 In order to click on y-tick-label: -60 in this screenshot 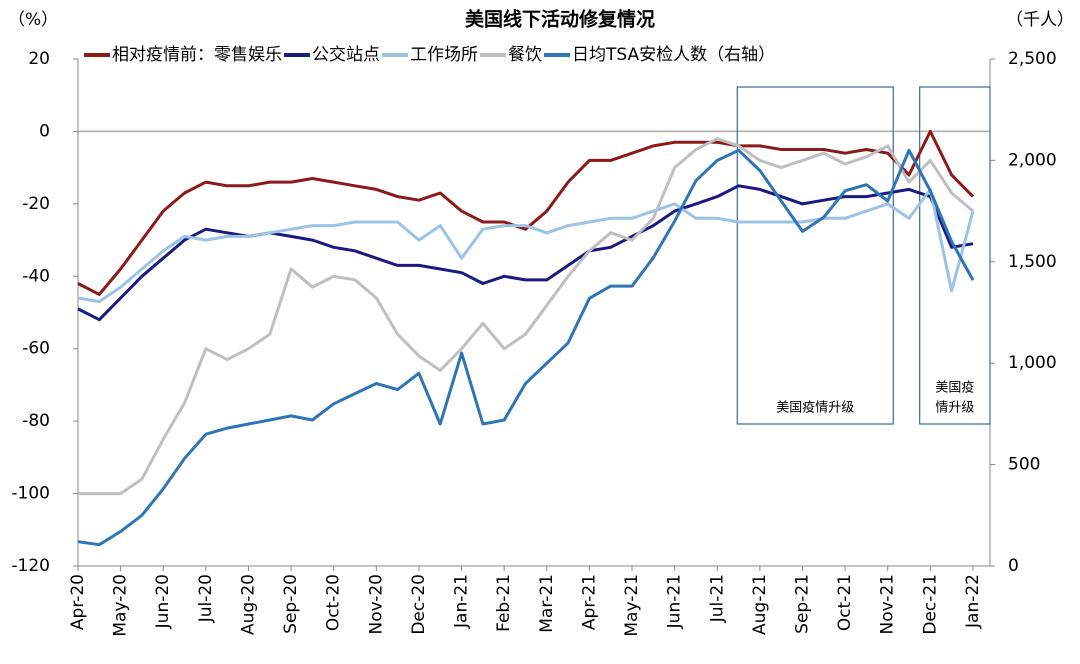, I will do `click(36, 349)`.